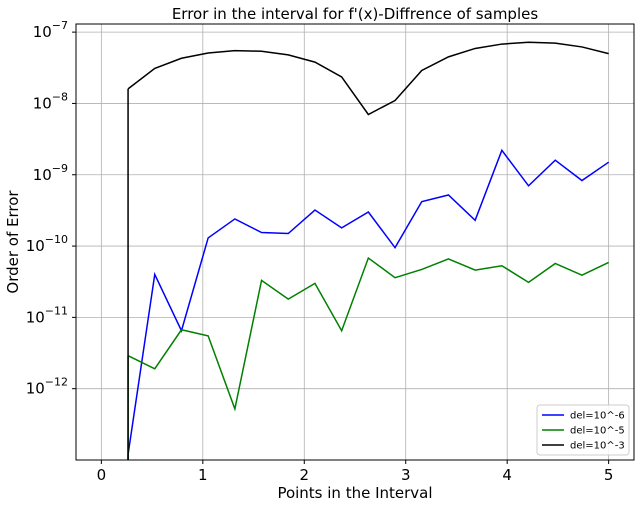  Describe the element at coordinates (50, 173) in the screenshot. I see `y-tick-label: 10⁻⁹` at that location.